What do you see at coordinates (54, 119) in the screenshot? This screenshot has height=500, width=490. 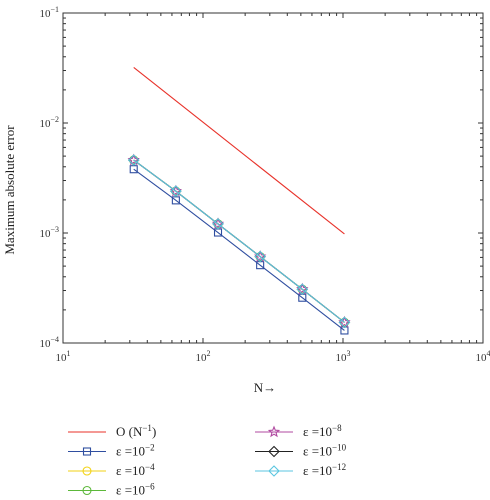 I see `y-tick-label-exp: −2` at bounding box center [54, 119].